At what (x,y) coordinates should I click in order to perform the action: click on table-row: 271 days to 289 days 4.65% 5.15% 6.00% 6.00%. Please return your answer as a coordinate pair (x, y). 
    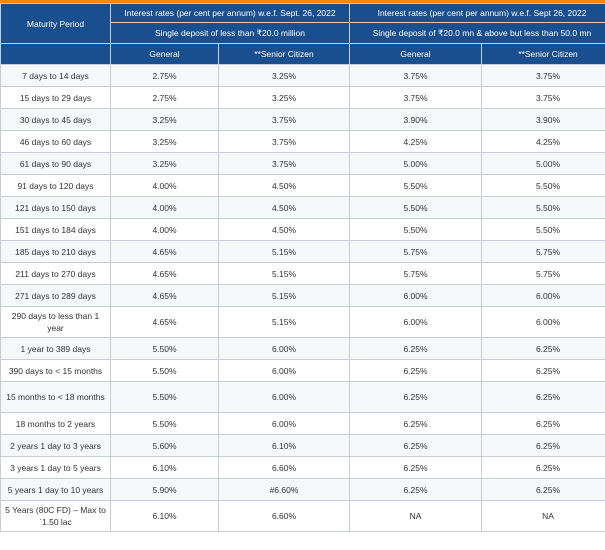
    Looking at the image, I should click on (302, 295).